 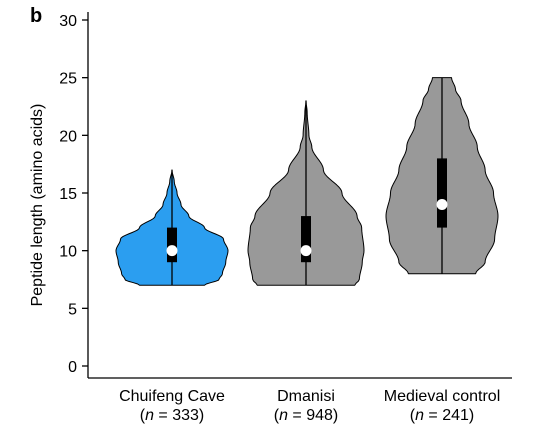 I want to click on y-tick-label: 30, so click(x=68, y=21).